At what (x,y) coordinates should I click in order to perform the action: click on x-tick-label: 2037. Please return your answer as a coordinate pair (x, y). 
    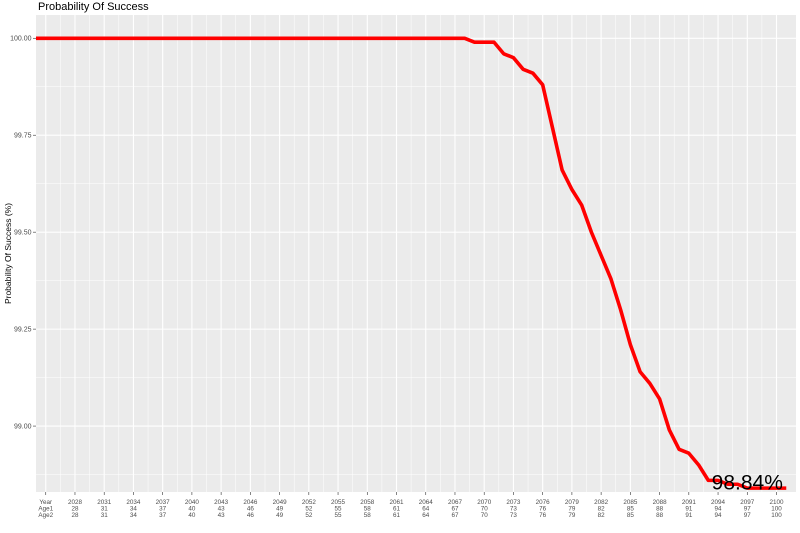
    Looking at the image, I should click on (163, 502).